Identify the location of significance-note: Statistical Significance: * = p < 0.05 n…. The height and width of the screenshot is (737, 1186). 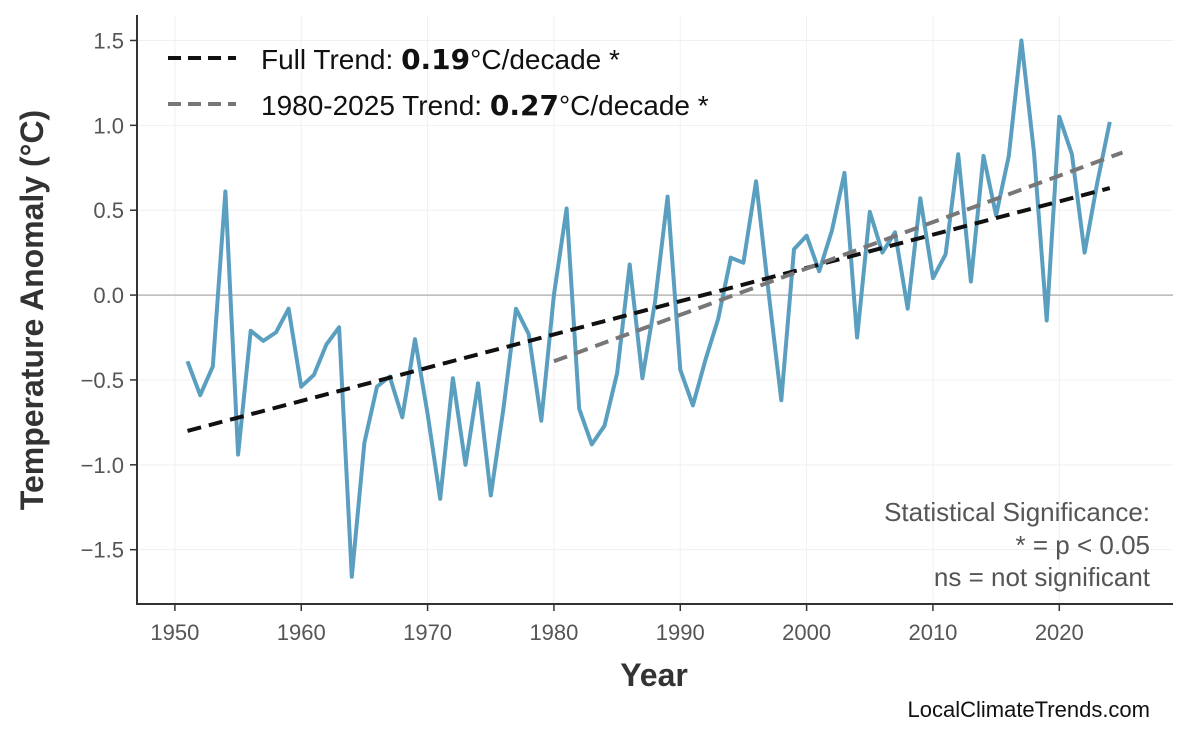
(1017, 544).